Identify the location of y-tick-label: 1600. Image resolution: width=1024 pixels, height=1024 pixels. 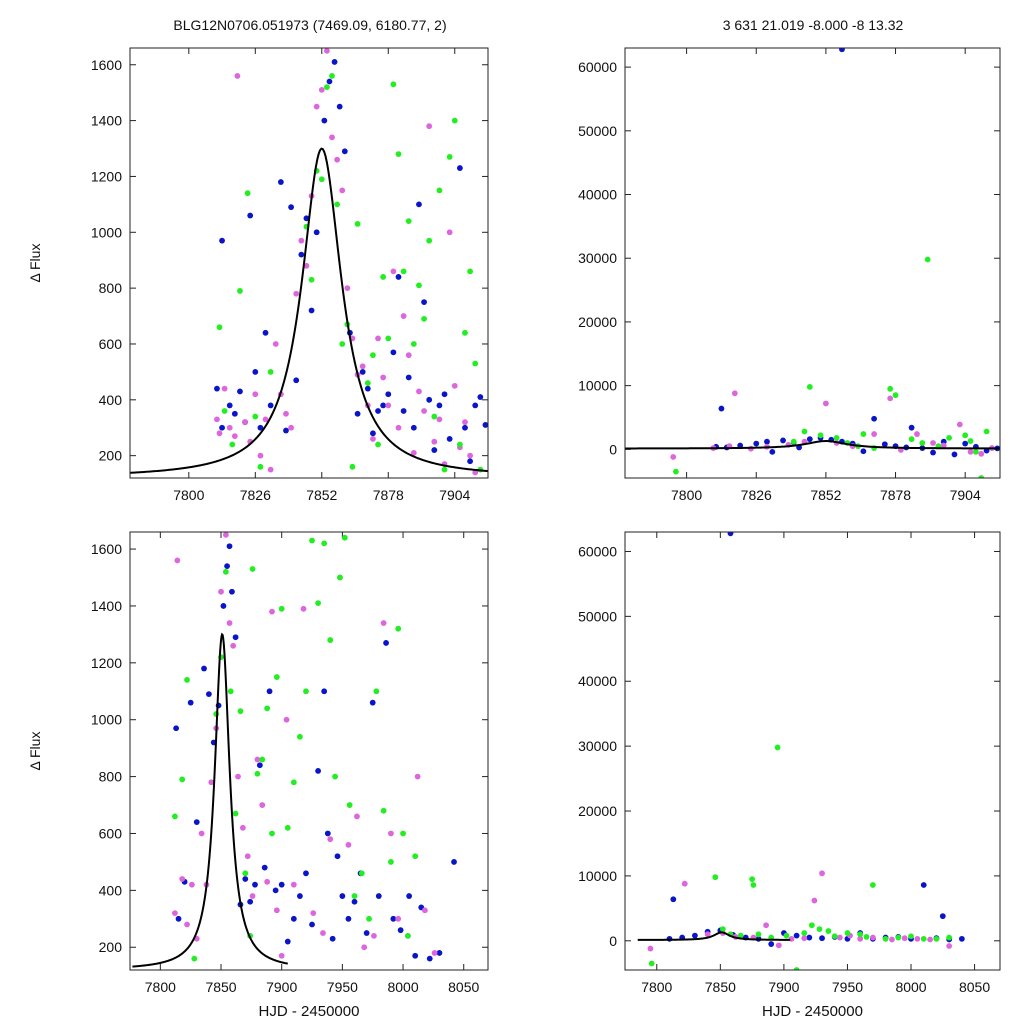
(106, 65).